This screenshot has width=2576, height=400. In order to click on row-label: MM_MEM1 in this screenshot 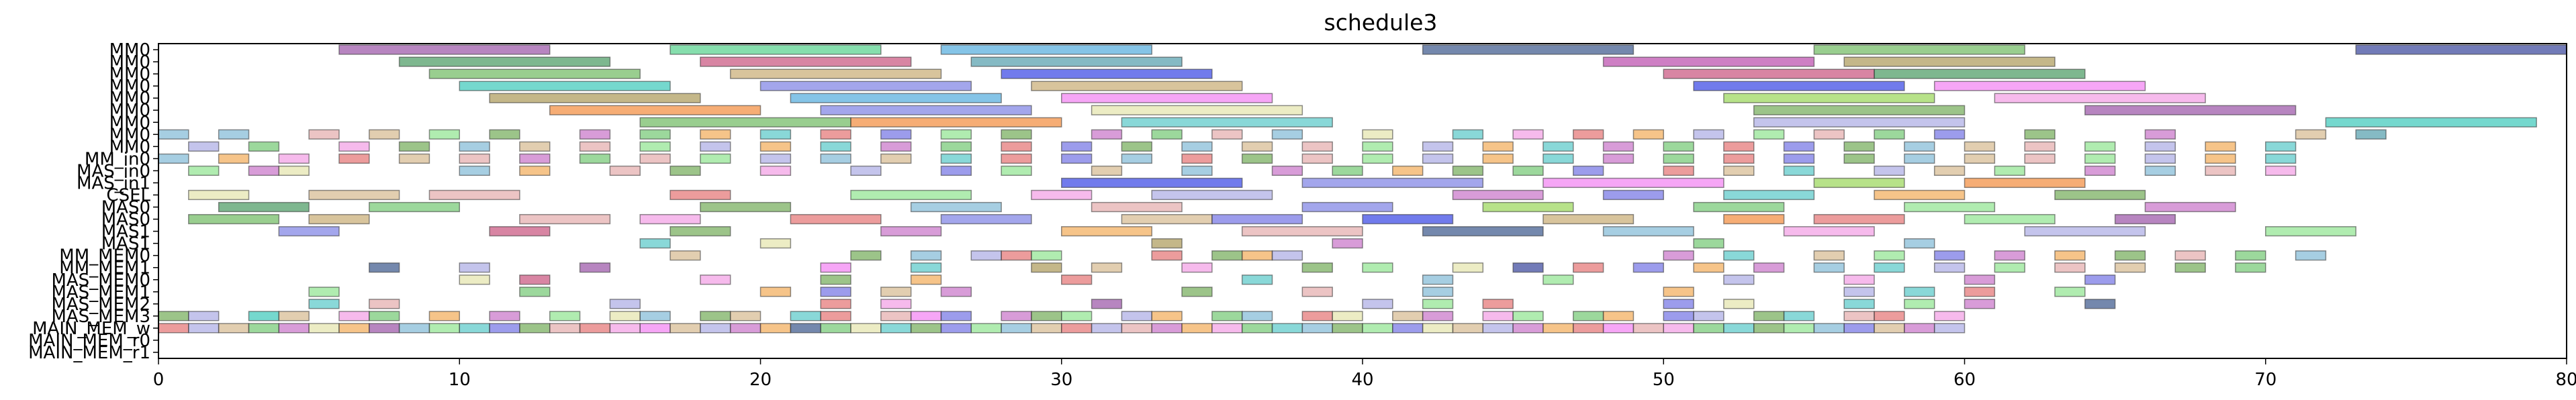, I will do `click(104, 268)`.